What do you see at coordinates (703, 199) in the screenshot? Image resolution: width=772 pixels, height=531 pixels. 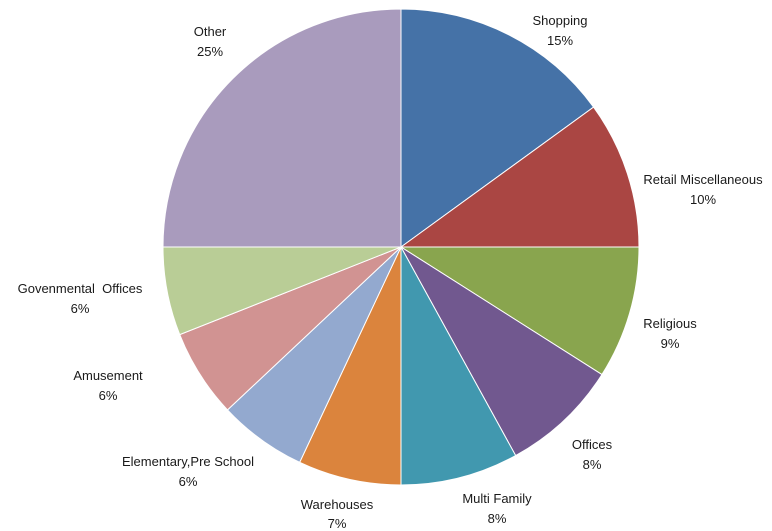 I see `label-value: 10%` at bounding box center [703, 199].